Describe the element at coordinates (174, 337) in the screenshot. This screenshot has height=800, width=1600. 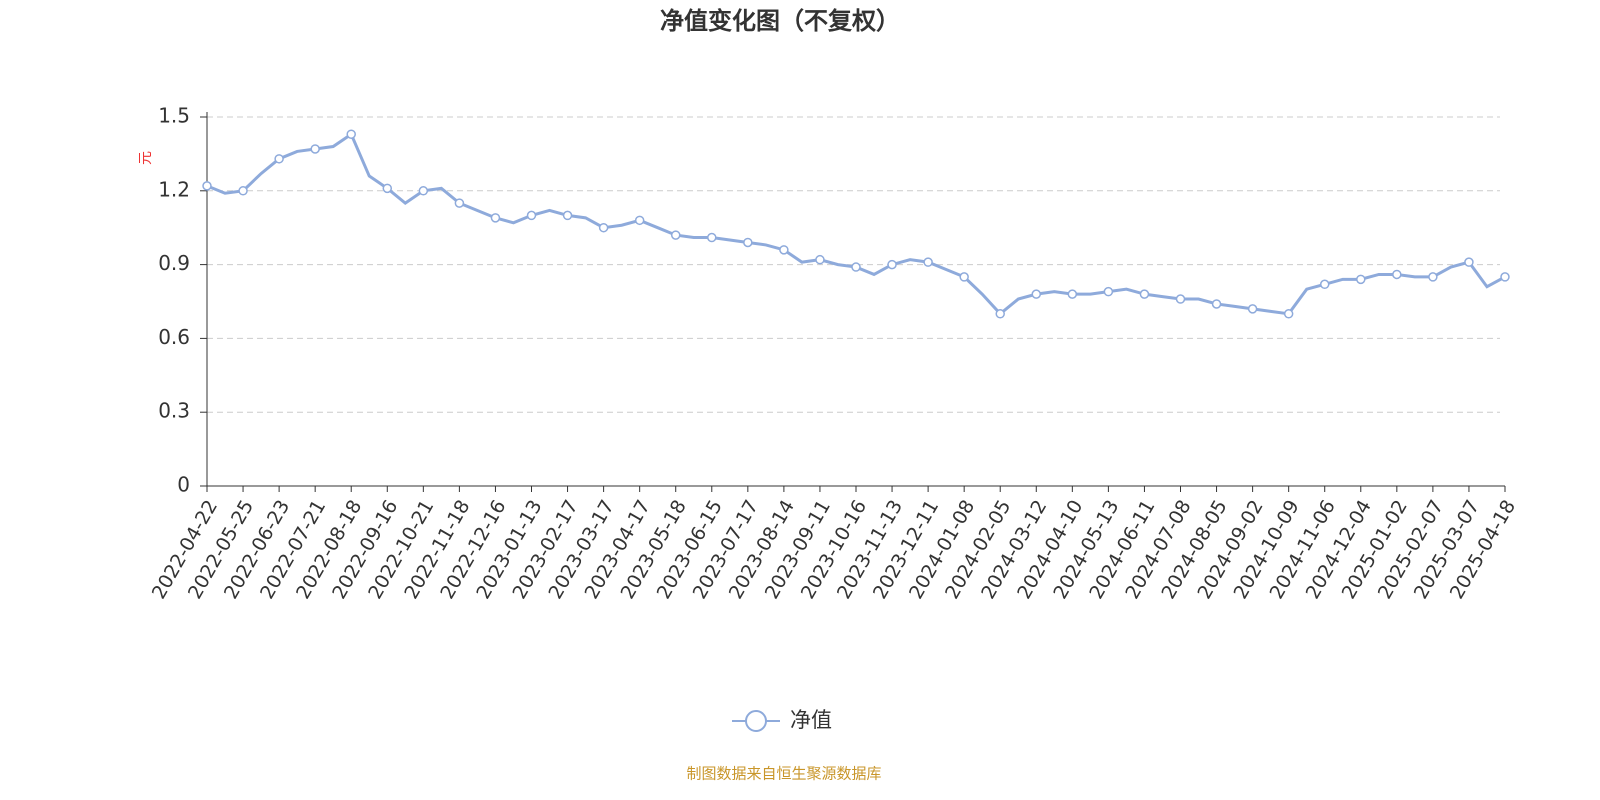
I see `y-tick-label: 0.6` at that location.